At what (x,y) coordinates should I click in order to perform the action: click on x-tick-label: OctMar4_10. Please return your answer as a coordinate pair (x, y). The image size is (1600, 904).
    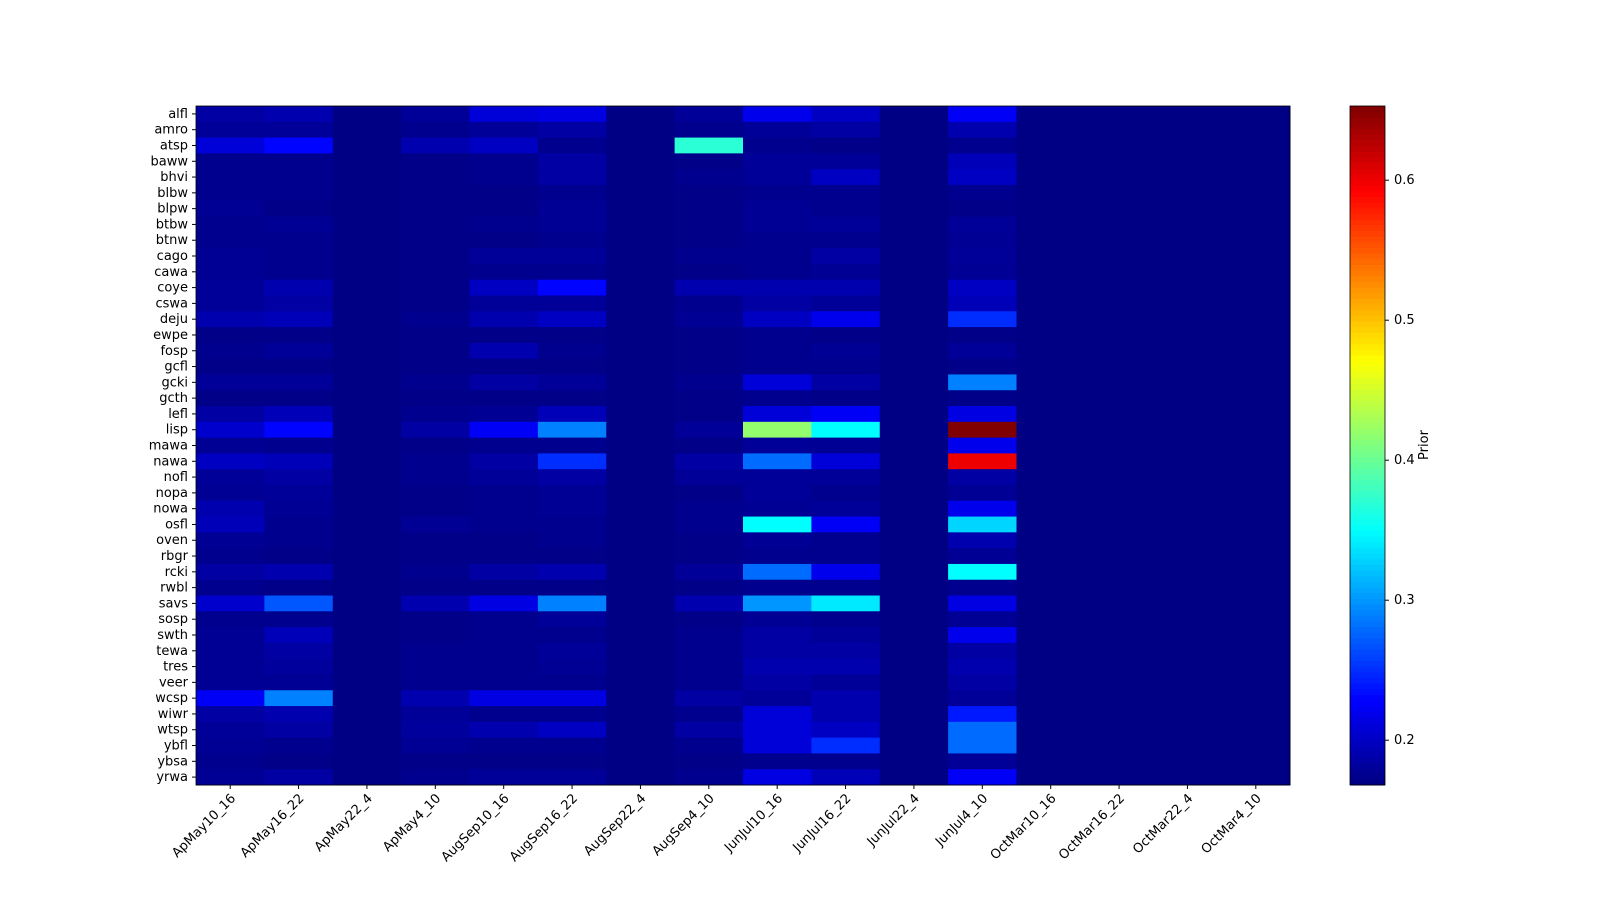
    Looking at the image, I should click on (1232, 824).